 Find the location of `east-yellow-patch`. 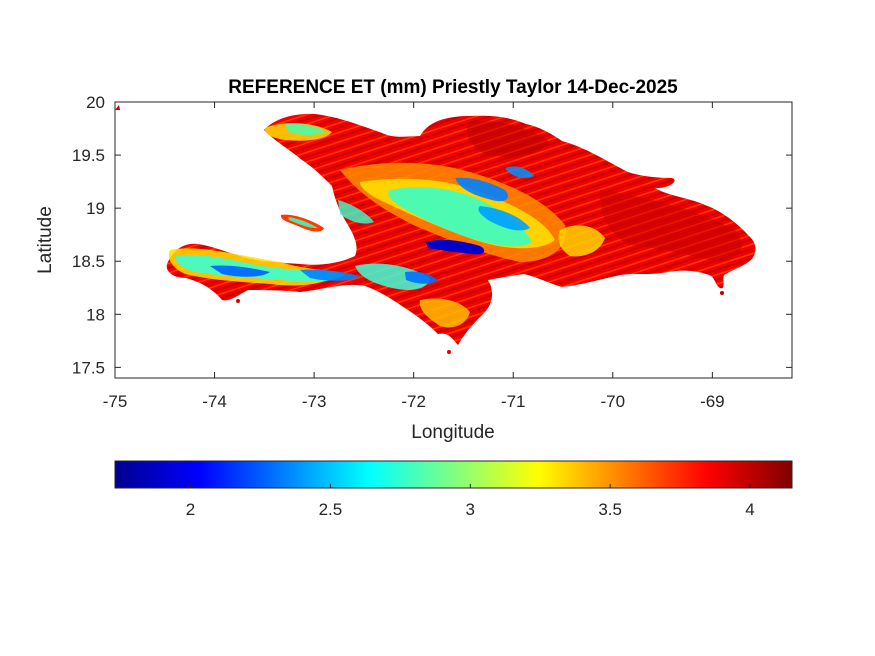

east-yellow-patch is located at coordinates (581, 241).